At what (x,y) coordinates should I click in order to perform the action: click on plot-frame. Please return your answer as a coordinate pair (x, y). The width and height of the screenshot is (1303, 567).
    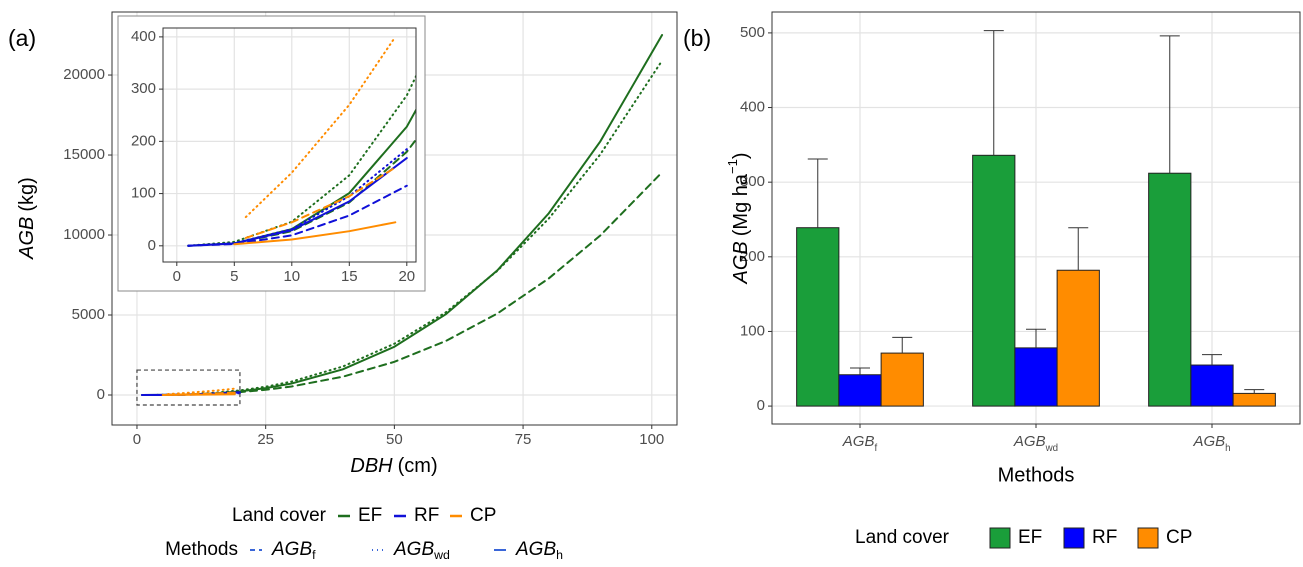
    Looking at the image, I should click on (289, 145).